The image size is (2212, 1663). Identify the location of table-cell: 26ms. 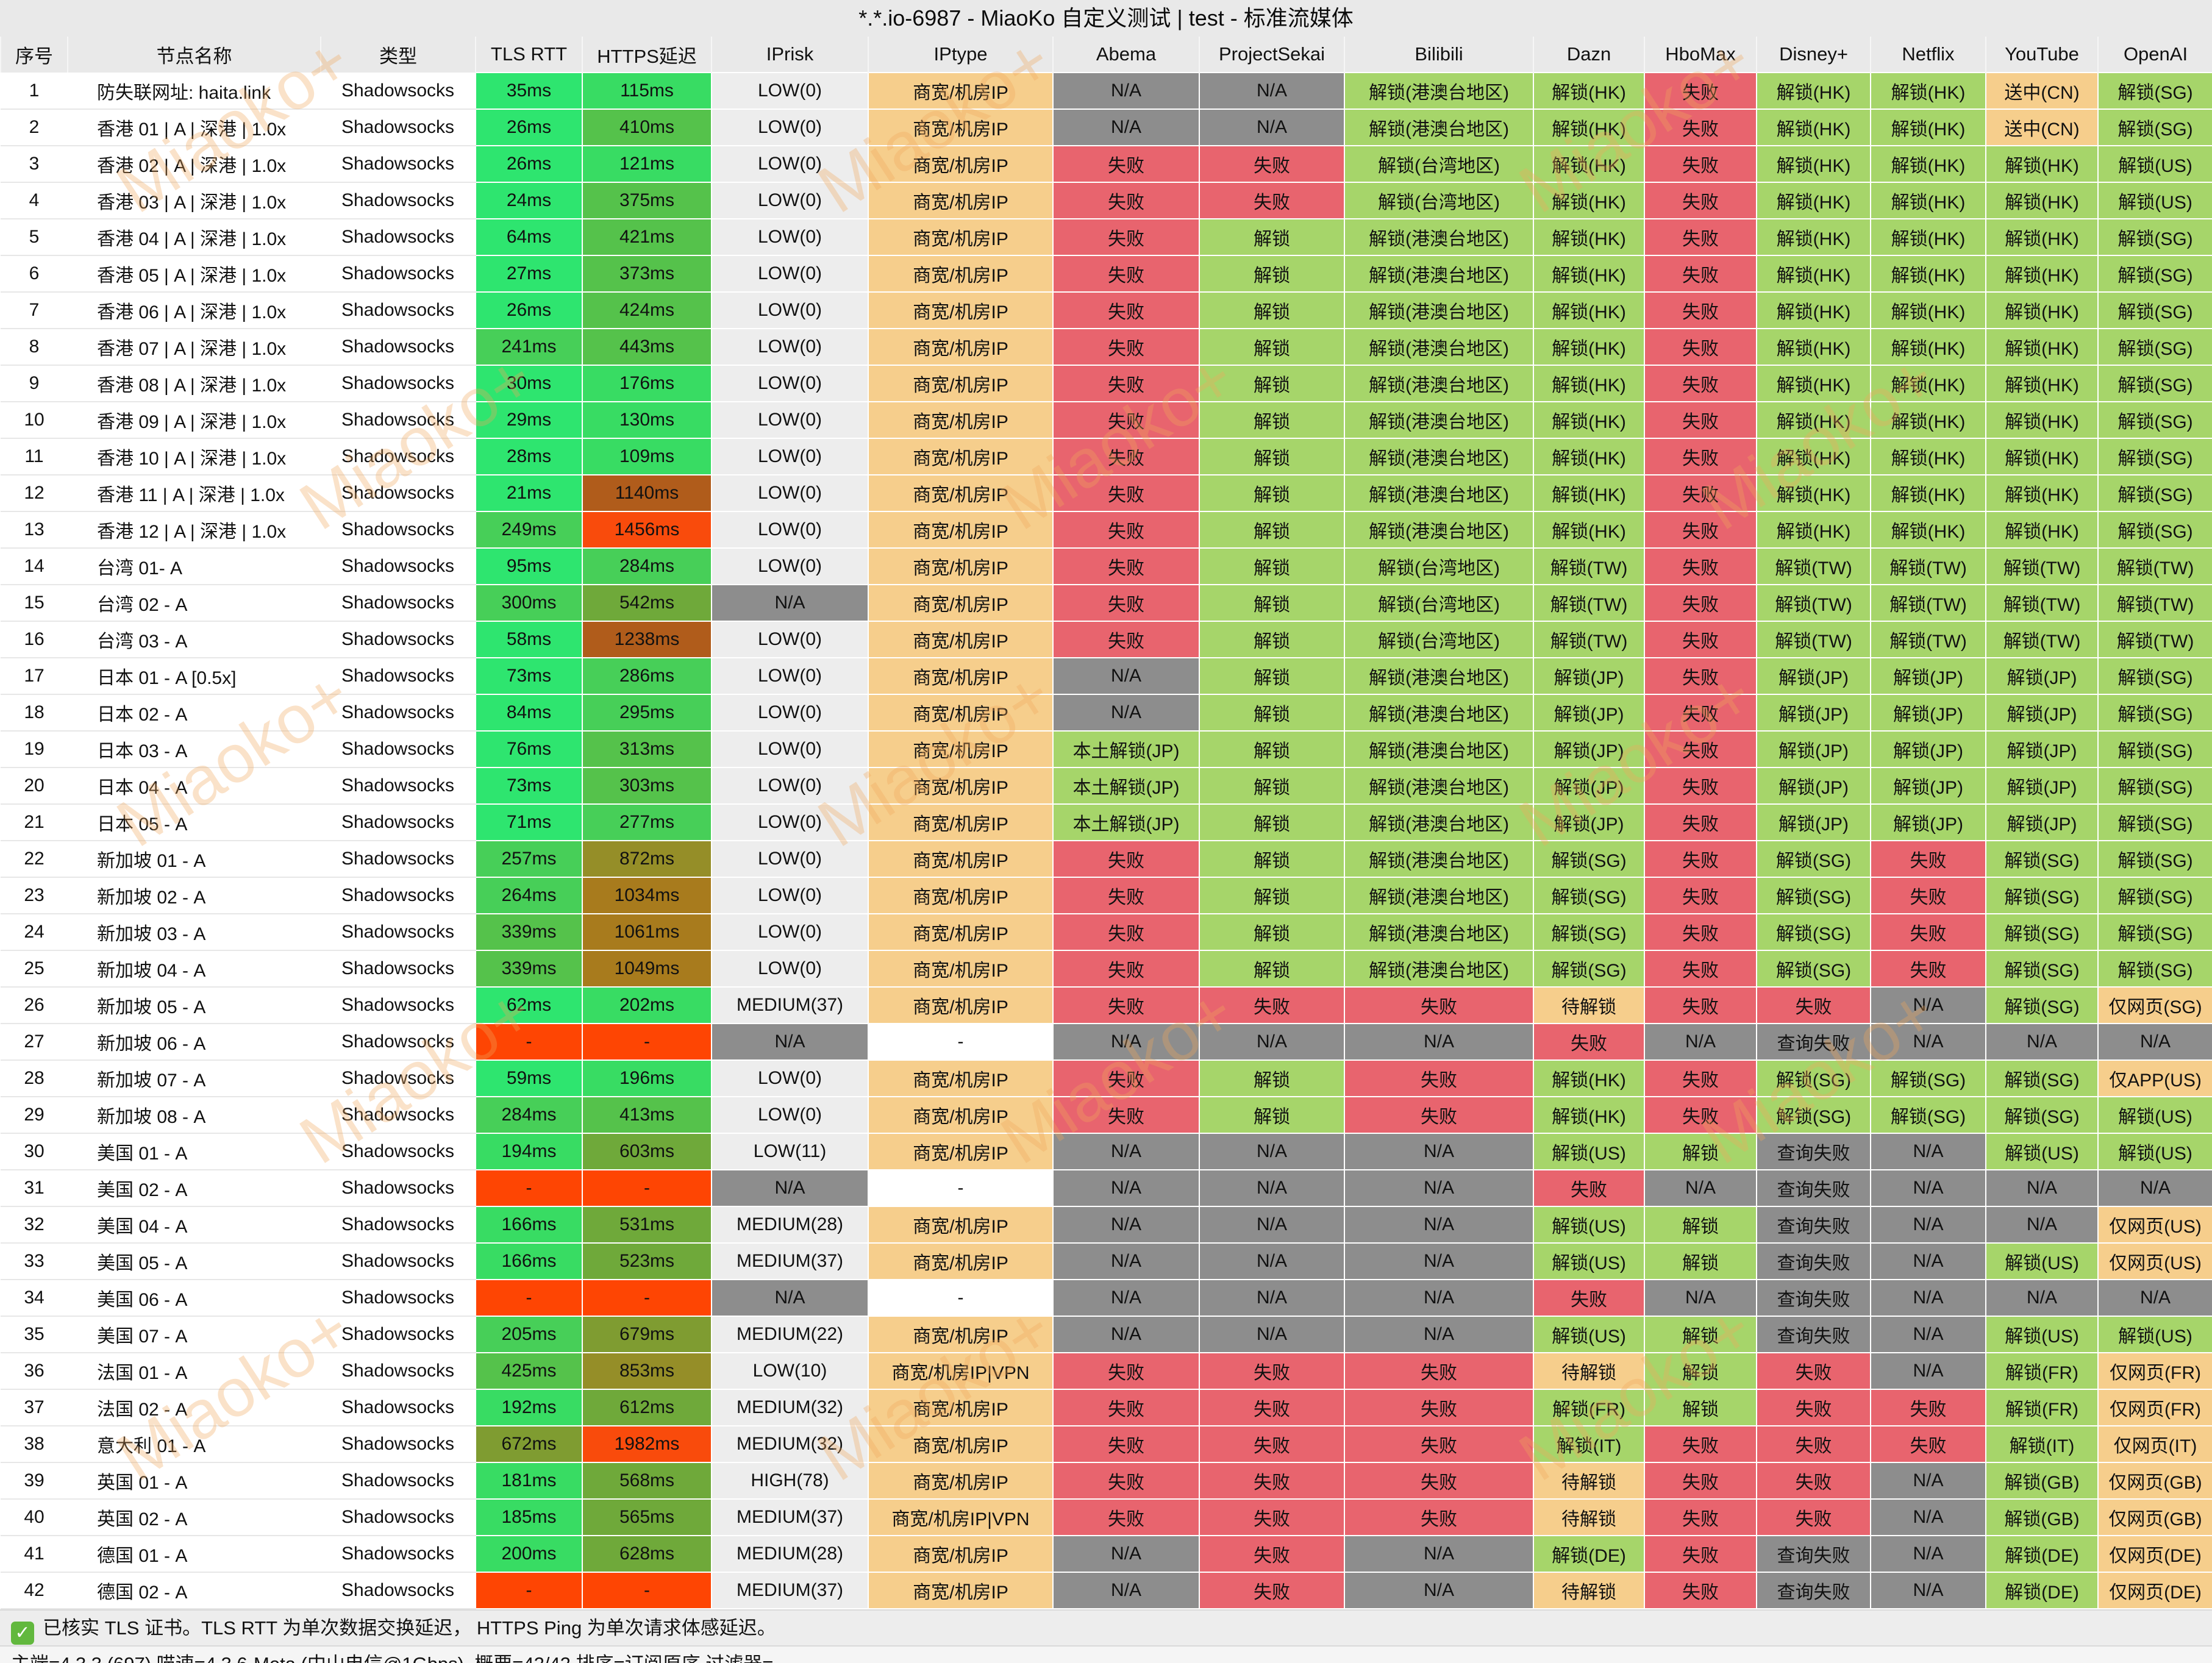
(529, 310).